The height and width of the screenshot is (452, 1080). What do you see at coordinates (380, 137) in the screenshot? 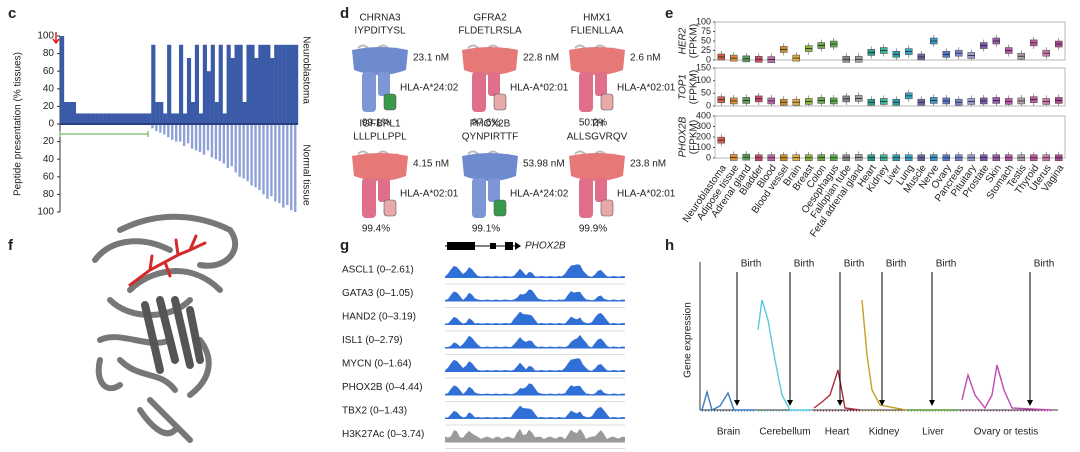
I see `peptide: LLLPLLPPL` at bounding box center [380, 137].